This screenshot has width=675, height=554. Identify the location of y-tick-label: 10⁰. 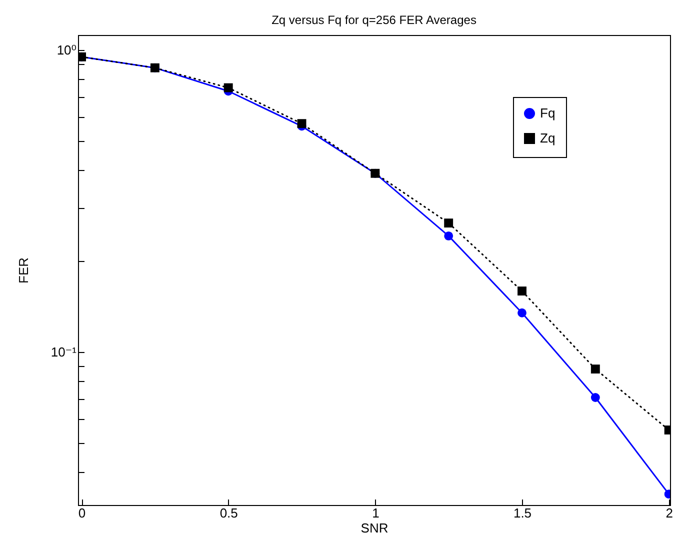
(66, 50).